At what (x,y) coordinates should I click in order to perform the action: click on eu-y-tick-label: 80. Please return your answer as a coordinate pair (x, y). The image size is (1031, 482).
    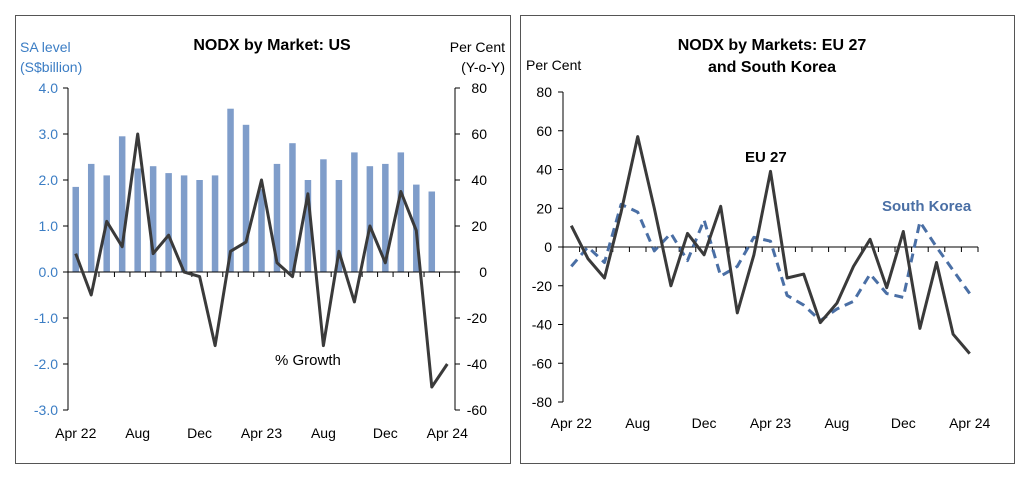
    Looking at the image, I should click on (544, 92).